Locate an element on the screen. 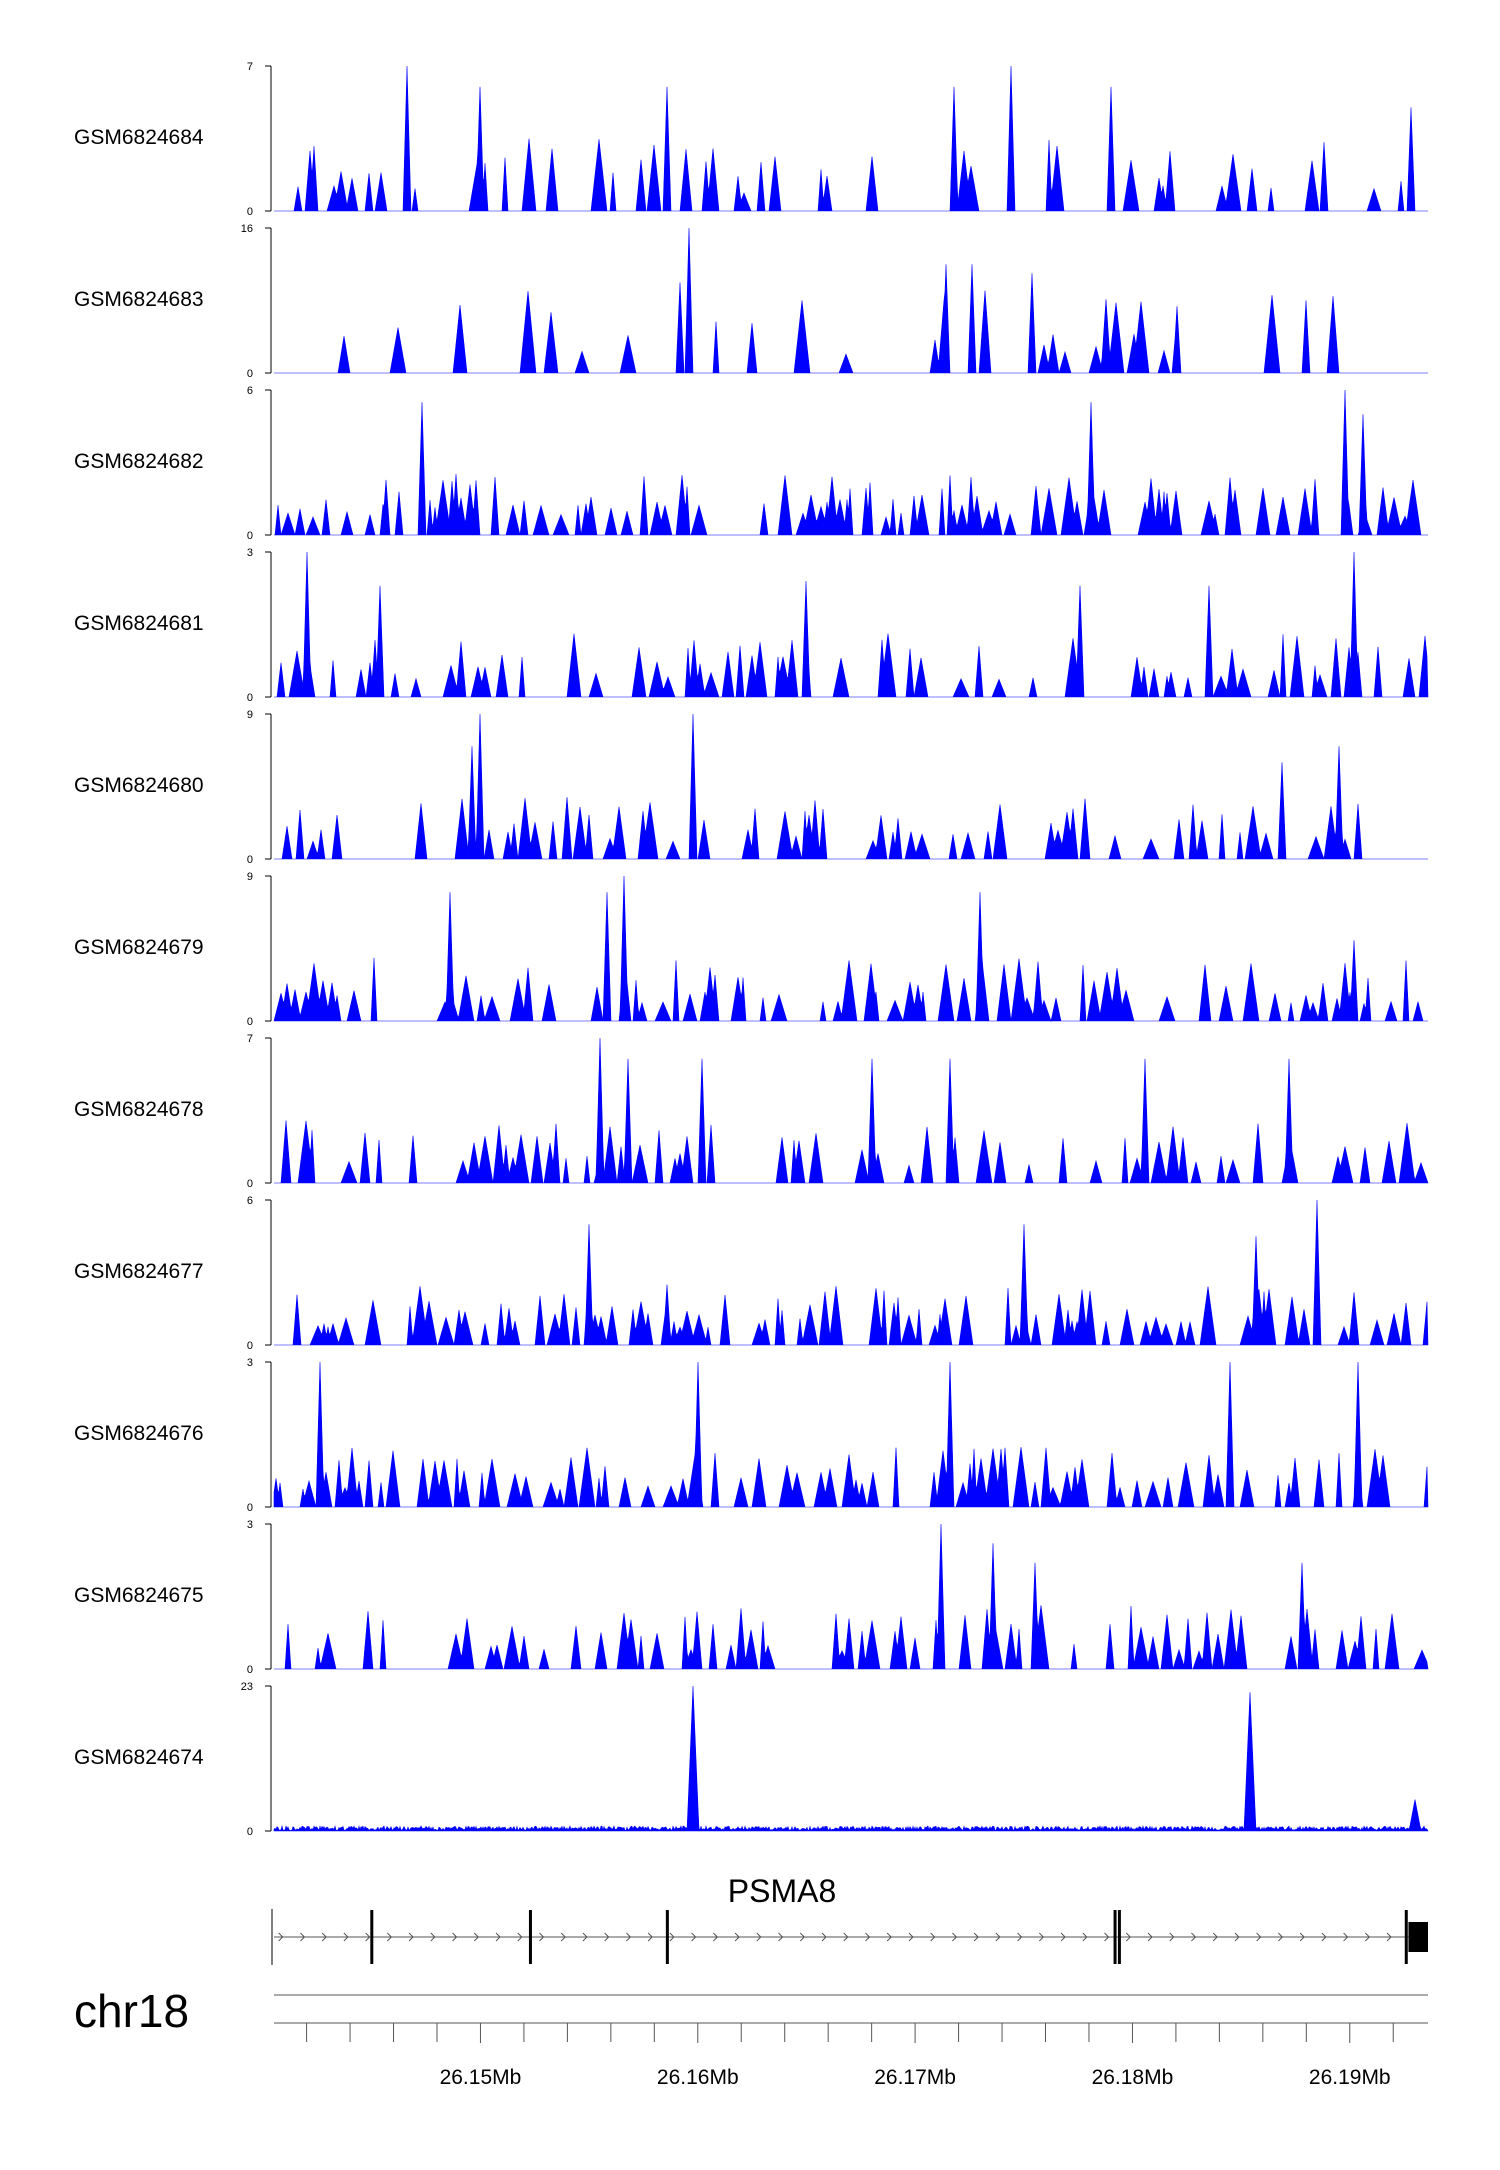 The image size is (1500, 2170). track-label: GSM6824675 is located at coordinates (139, 1595).